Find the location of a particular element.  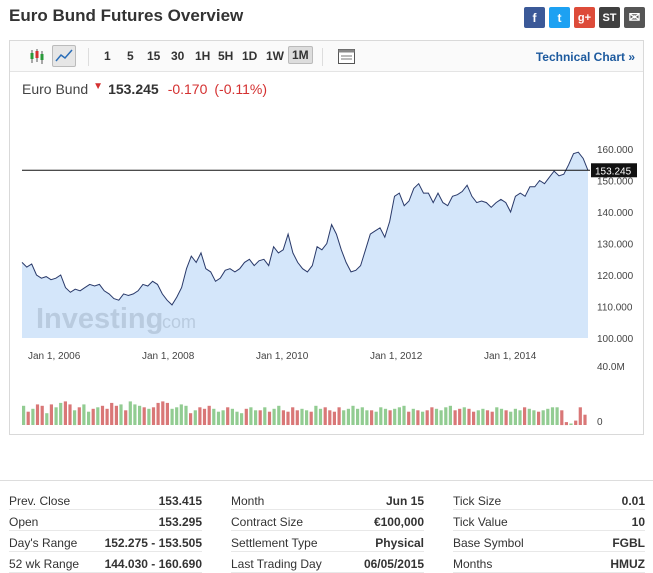

stat-label: Contract Size is located at coordinates (267, 522).